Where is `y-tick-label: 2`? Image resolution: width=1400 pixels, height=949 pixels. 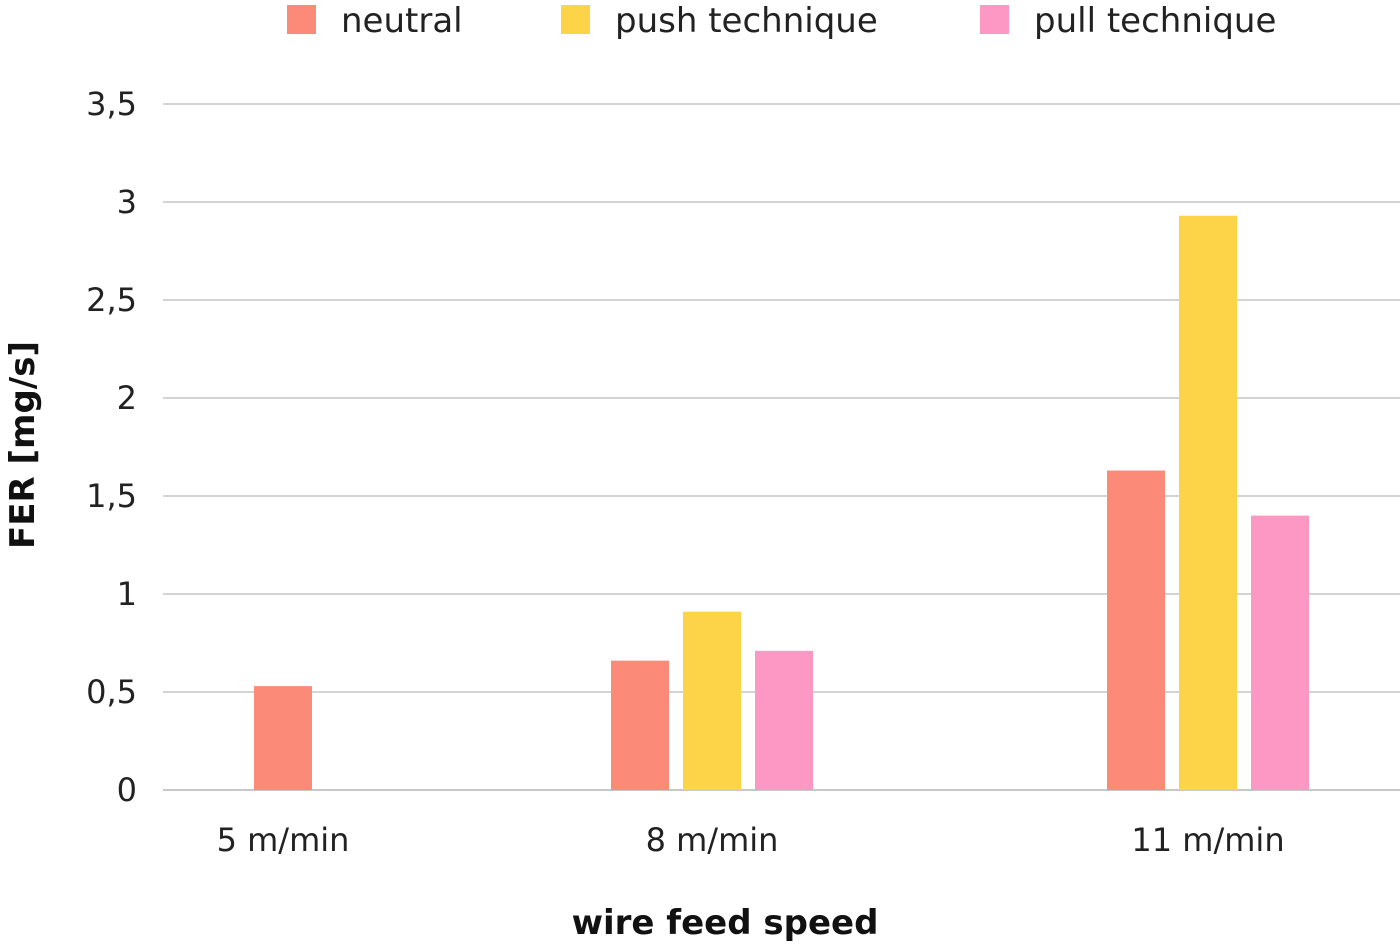
y-tick-label: 2 is located at coordinates (127, 398).